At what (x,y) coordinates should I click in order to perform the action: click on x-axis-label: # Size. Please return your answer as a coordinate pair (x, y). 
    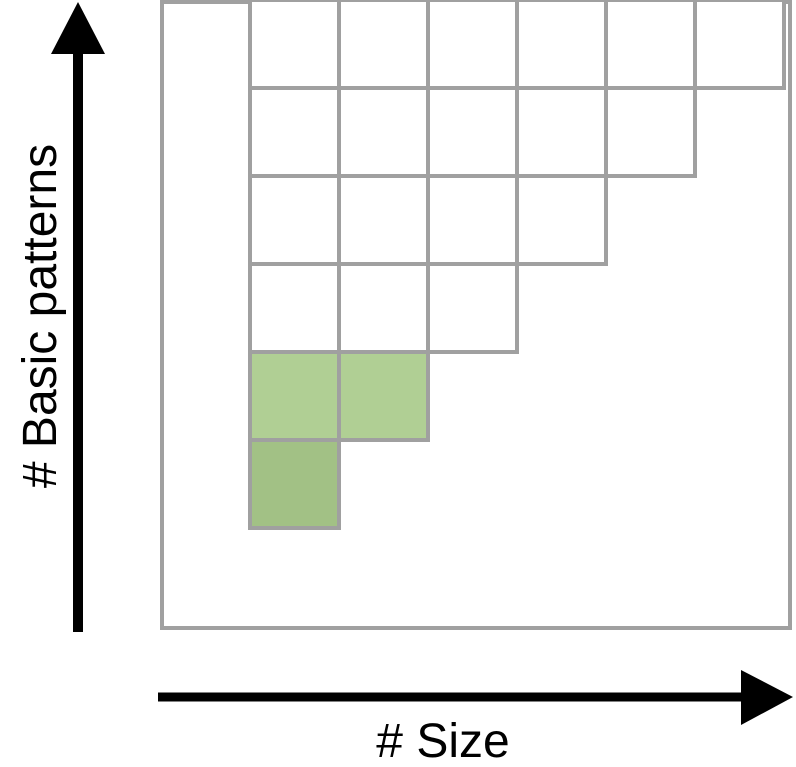
    Looking at the image, I should click on (442, 741).